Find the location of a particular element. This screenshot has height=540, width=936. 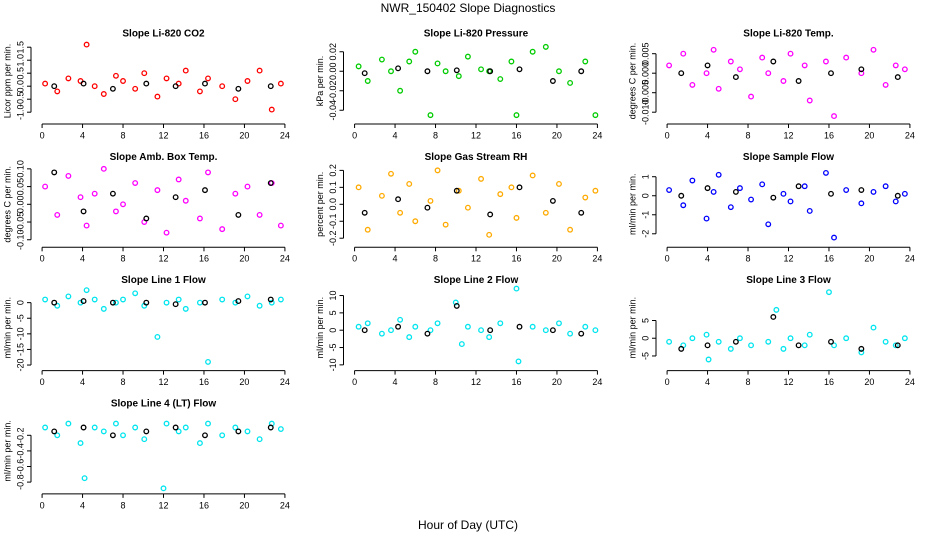

x-tick-label: 0 is located at coordinates (354, 382).